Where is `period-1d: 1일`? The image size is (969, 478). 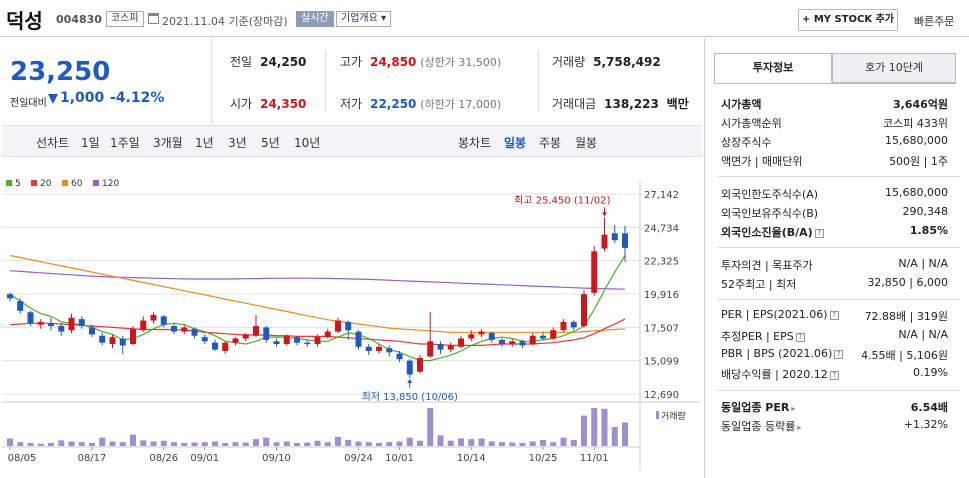 period-1d: 1일 is located at coordinates (90, 143).